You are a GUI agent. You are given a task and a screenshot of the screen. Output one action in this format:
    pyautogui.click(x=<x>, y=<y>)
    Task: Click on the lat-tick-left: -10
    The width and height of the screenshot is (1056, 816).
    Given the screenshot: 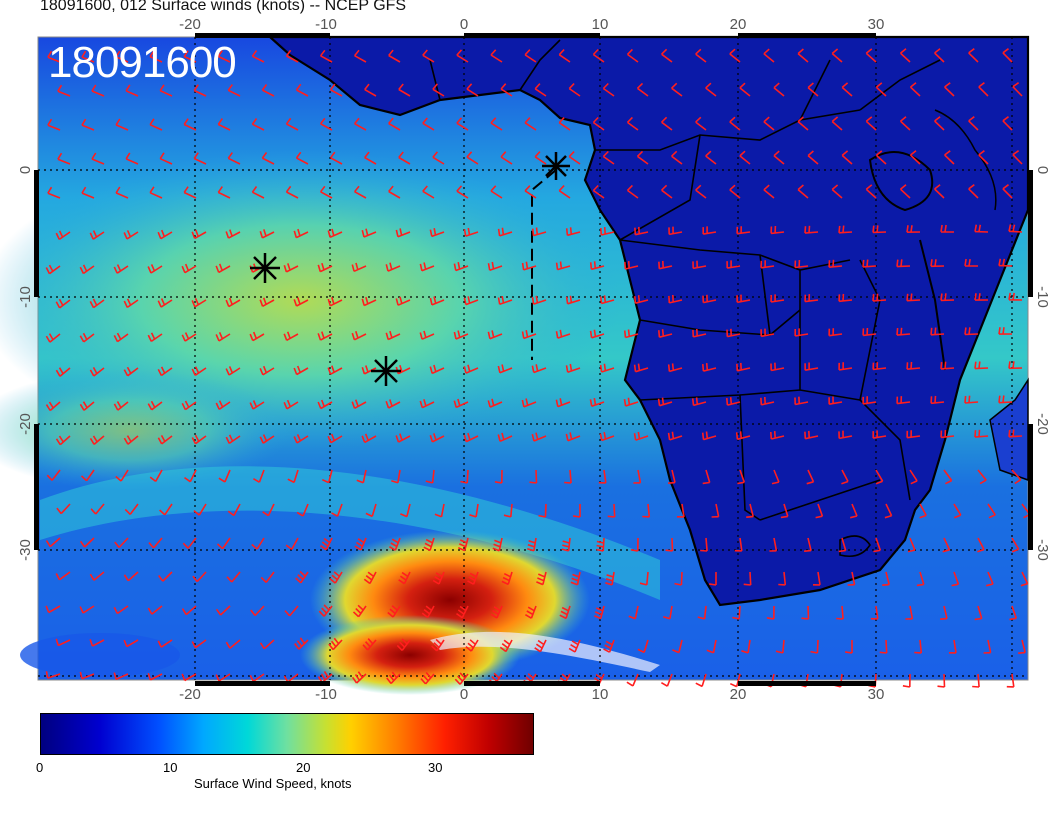 What is the action you would take?
    pyautogui.click(x=25, y=297)
    